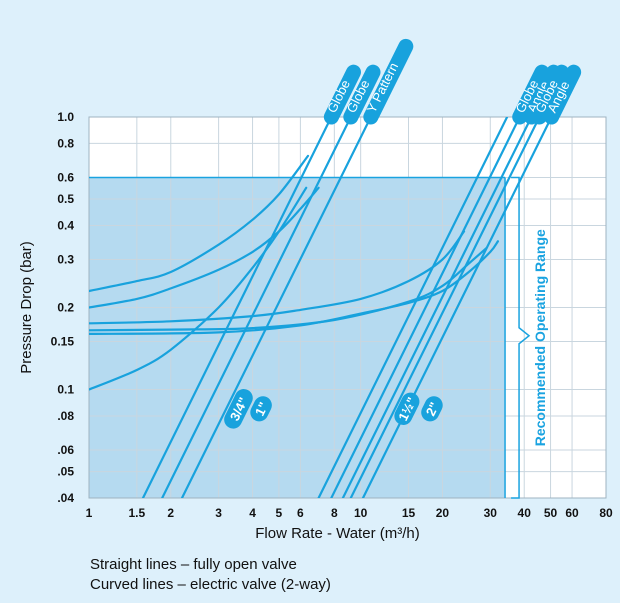 The image size is (620, 603). What do you see at coordinates (136, 513) in the screenshot?
I see `x-tick-label: 1.5` at bounding box center [136, 513].